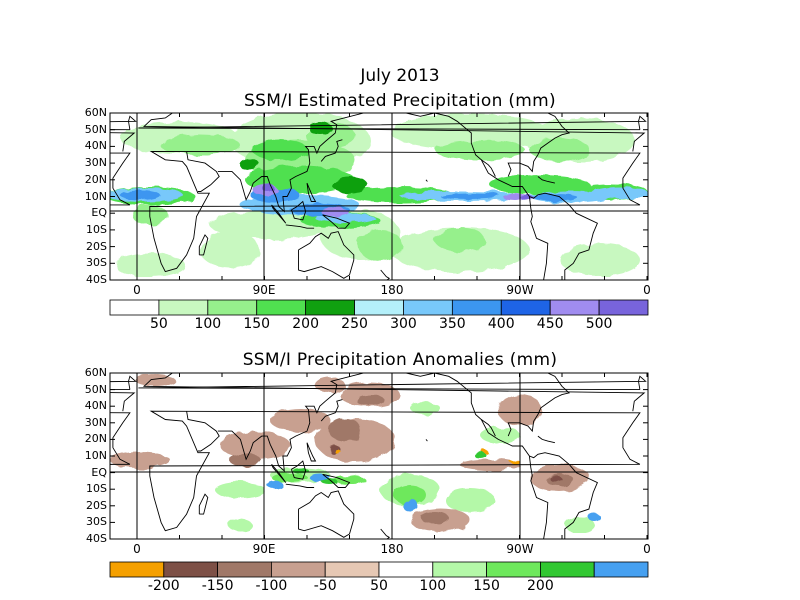 The image size is (800, 600). Describe the element at coordinates (452, 324) in the screenshot. I see `colorbar-label: 350` at that location.